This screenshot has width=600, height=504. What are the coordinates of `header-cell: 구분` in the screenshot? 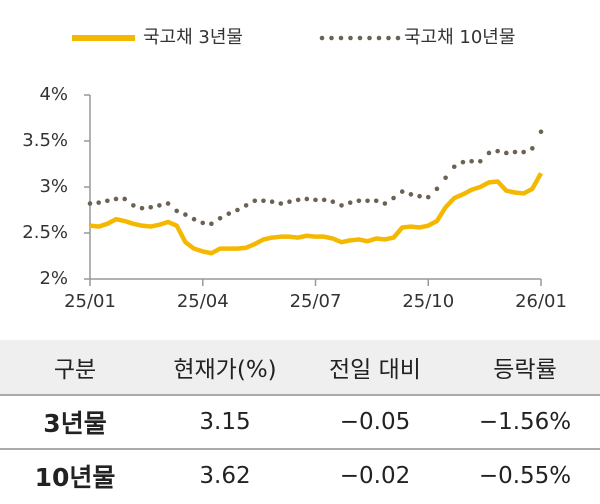 It's located at (75, 367).